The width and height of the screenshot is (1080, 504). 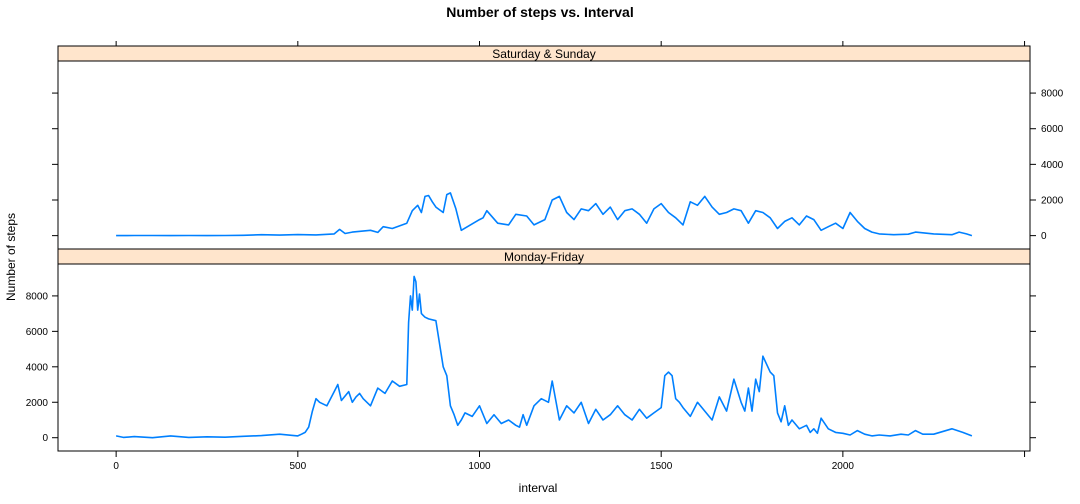 I want to click on x-axis-label: interval, so click(x=538, y=488).